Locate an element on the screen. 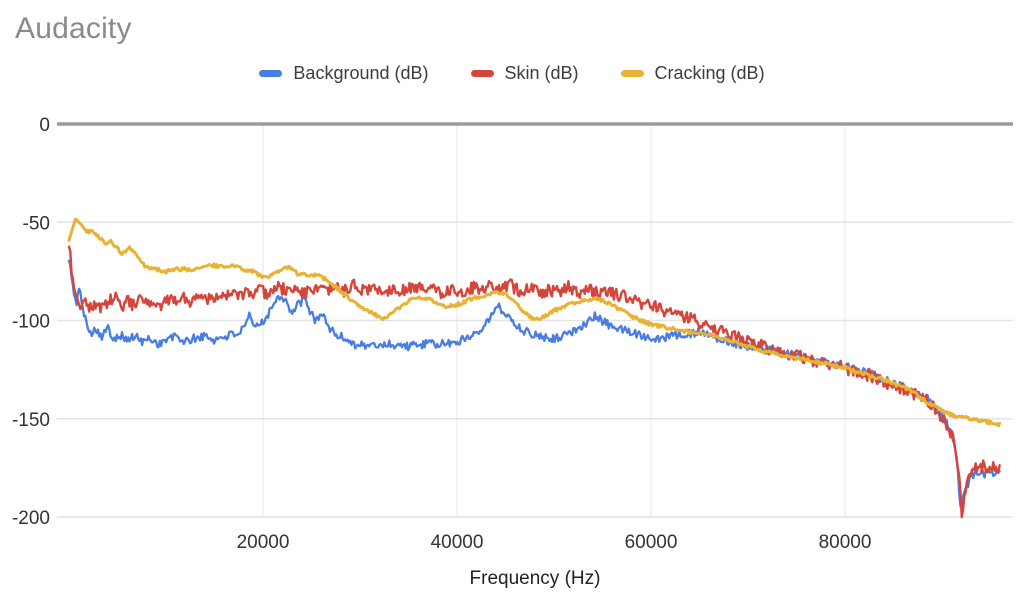 The image size is (1024, 604). legend-label-cracking: Cracking (dB) is located at coordinates (709, 73).